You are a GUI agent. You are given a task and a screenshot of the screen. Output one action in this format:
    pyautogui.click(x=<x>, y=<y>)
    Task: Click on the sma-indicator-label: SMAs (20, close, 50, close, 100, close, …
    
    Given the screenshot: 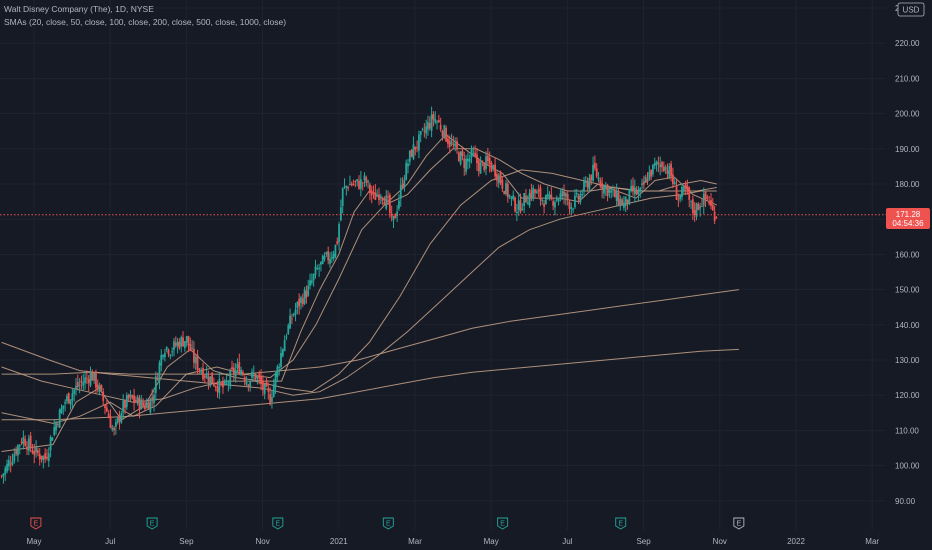 What is the action you would take?
    pyautogui.click(x=145, y=22)
    